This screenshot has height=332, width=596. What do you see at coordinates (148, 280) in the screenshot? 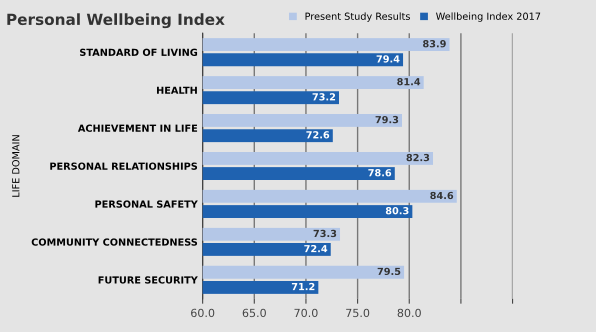
I see `y-tick-label: FUTURE SECURITY` at bounding box center [148, 280].